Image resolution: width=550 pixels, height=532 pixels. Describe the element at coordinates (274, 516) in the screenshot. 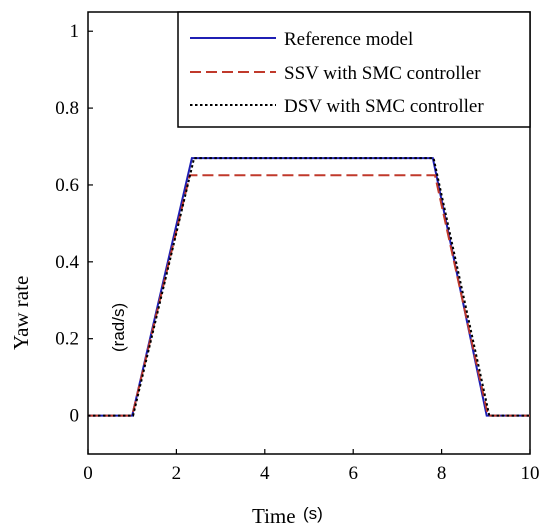

I see `x-axis-label: Time` at that location.